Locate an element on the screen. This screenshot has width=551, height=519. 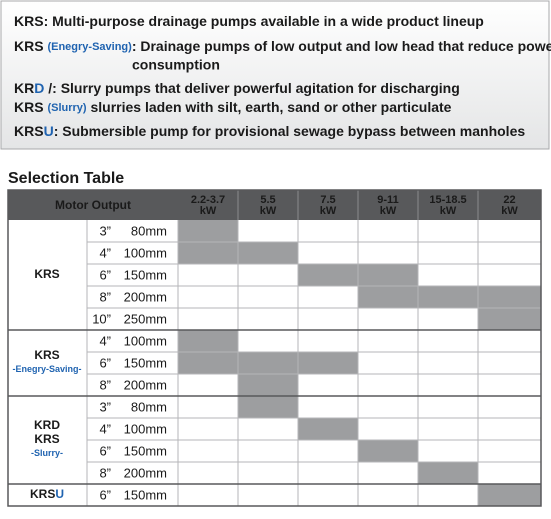
group-label: KRD is located at coordinates (47, 425).